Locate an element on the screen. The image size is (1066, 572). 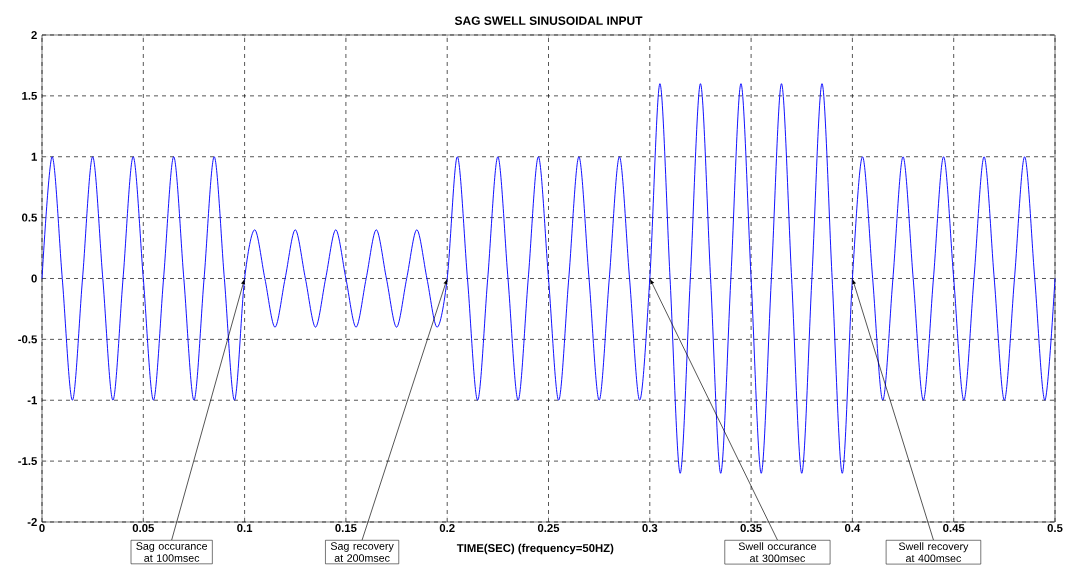
x-tick-label: 0.35 is located at coordinates (751, 528).